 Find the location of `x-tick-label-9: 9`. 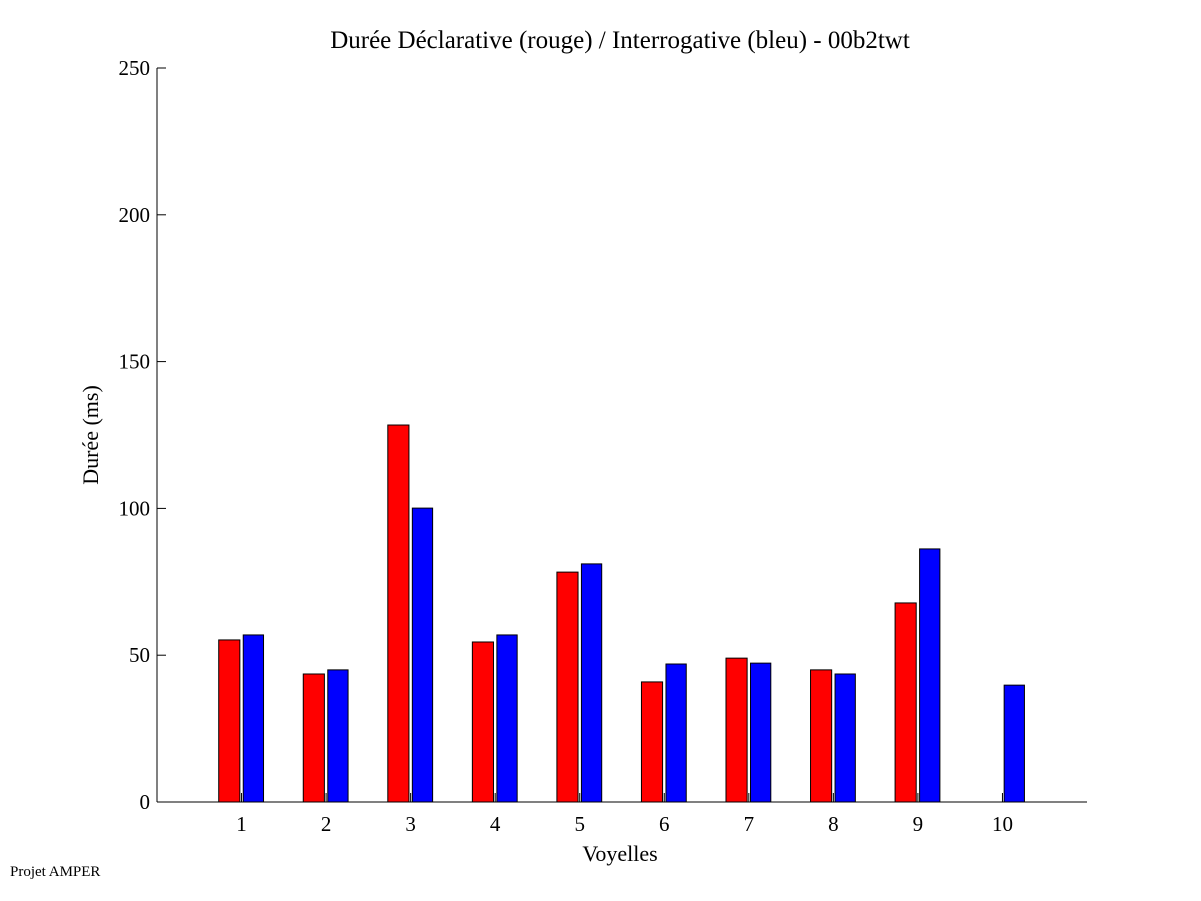

x-tick-label-9: 9 is located at coordinates (918, 824).